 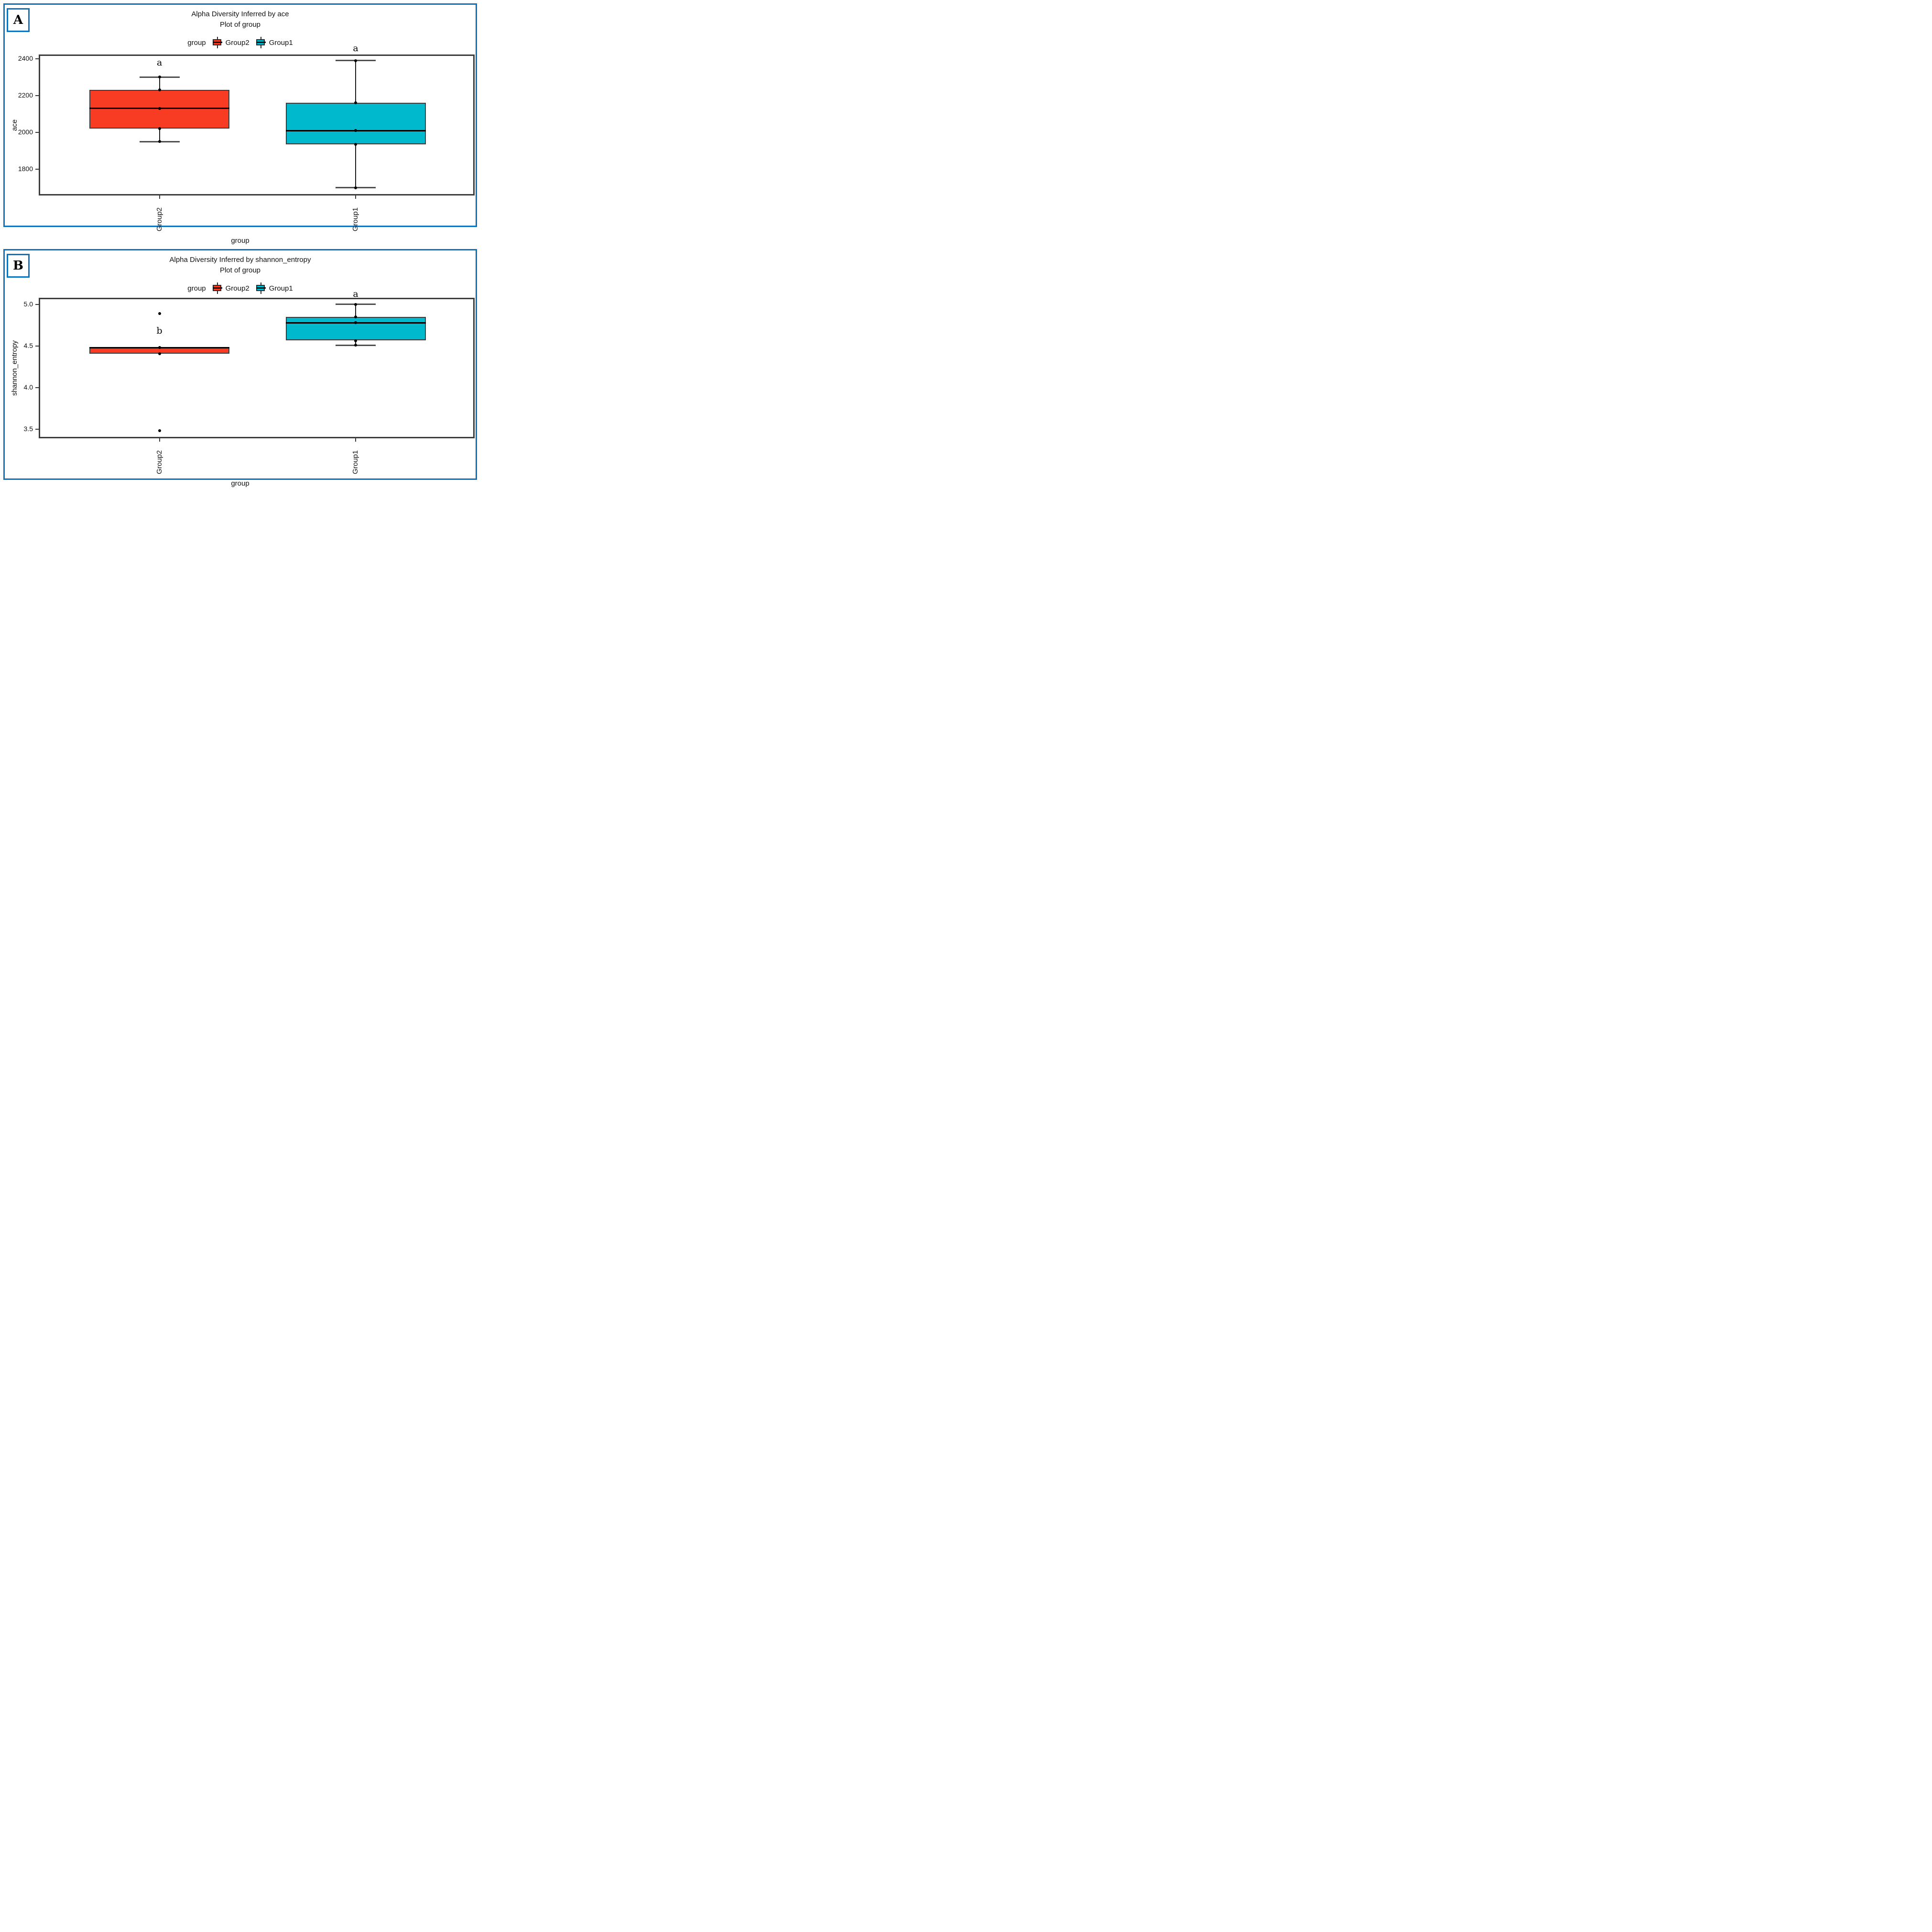 What do you see at coordinates (160, 330) in the screenshot?
I see `sig-letter: b` at bounding box center [160, 330].